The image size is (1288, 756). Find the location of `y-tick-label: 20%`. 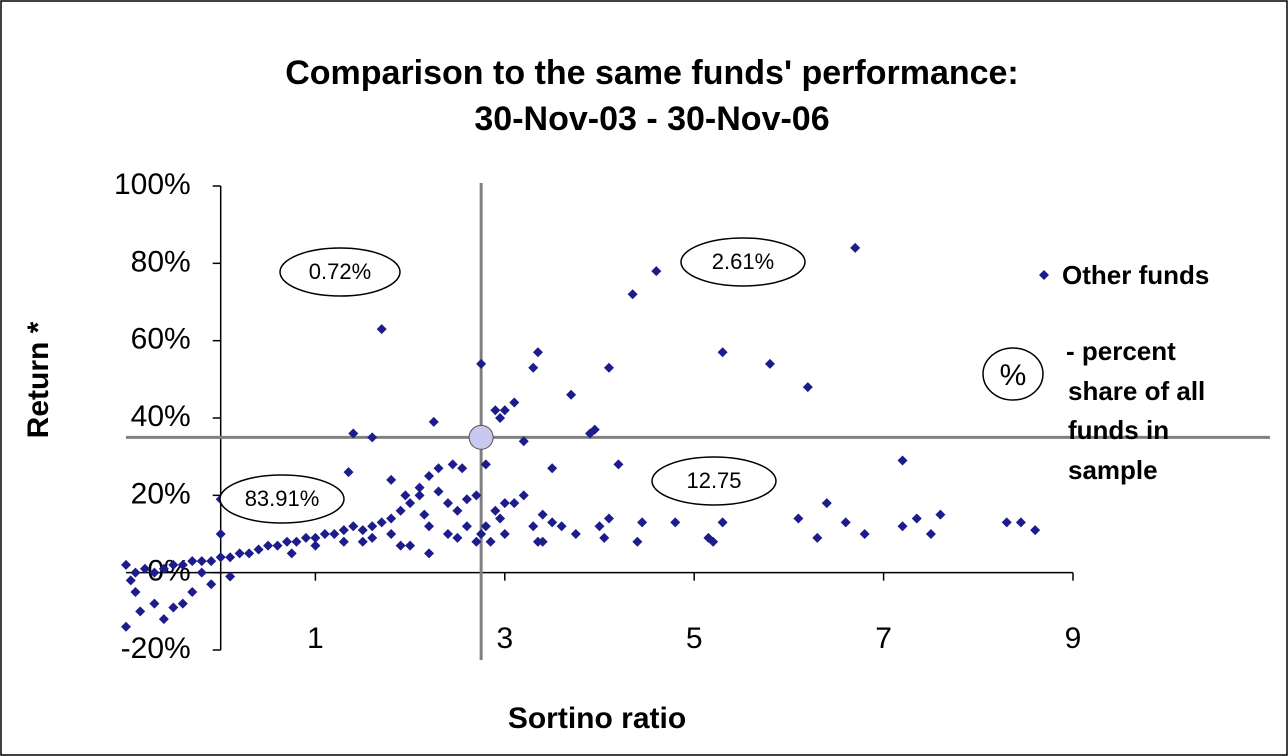

y-tick-label: 20% is located at coordinates (161, 493).